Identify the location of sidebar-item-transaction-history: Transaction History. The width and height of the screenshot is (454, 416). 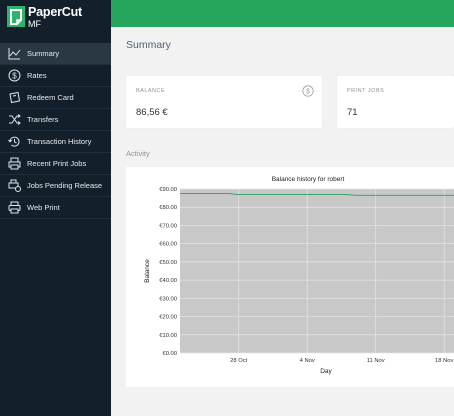
(55, 142).